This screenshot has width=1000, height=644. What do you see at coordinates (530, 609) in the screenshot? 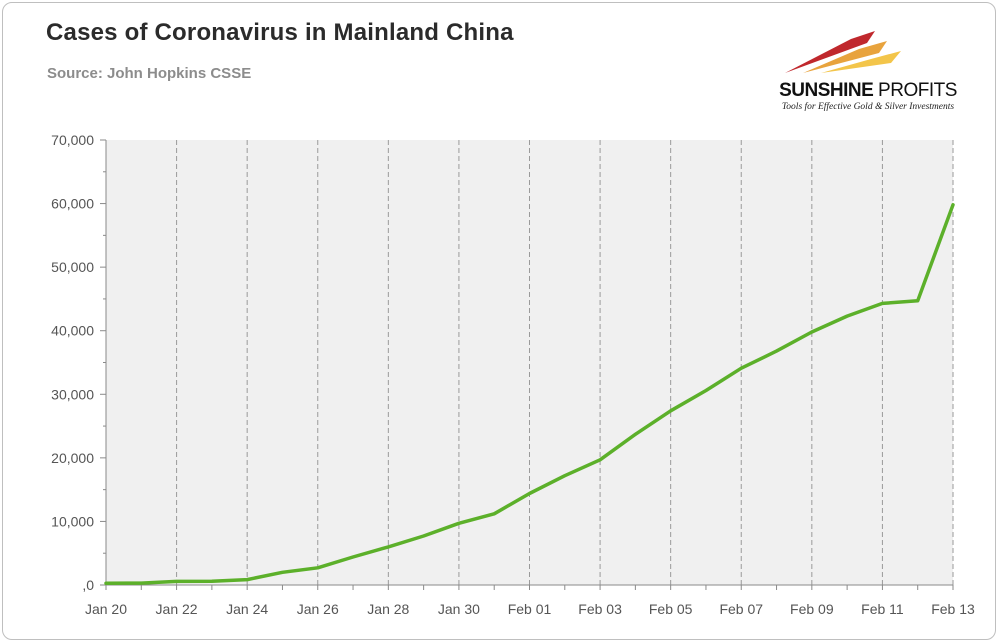
I see `x-tick-label: Feb 01` at bounding box center [530, 609].